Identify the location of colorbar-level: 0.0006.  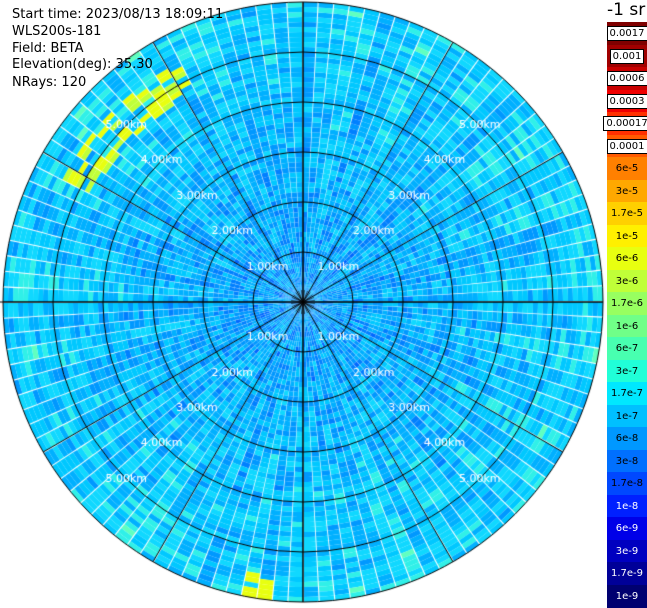
(627, 78).